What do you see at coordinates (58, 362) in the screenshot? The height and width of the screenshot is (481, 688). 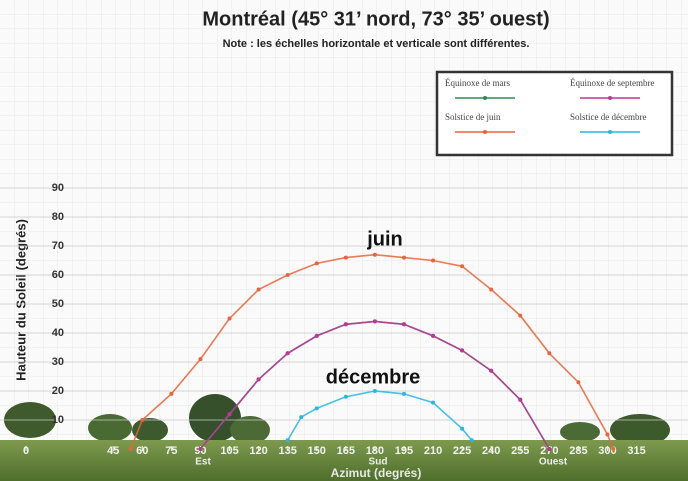 I see `y-tick-label: 30` at bounding box center [58, 362].